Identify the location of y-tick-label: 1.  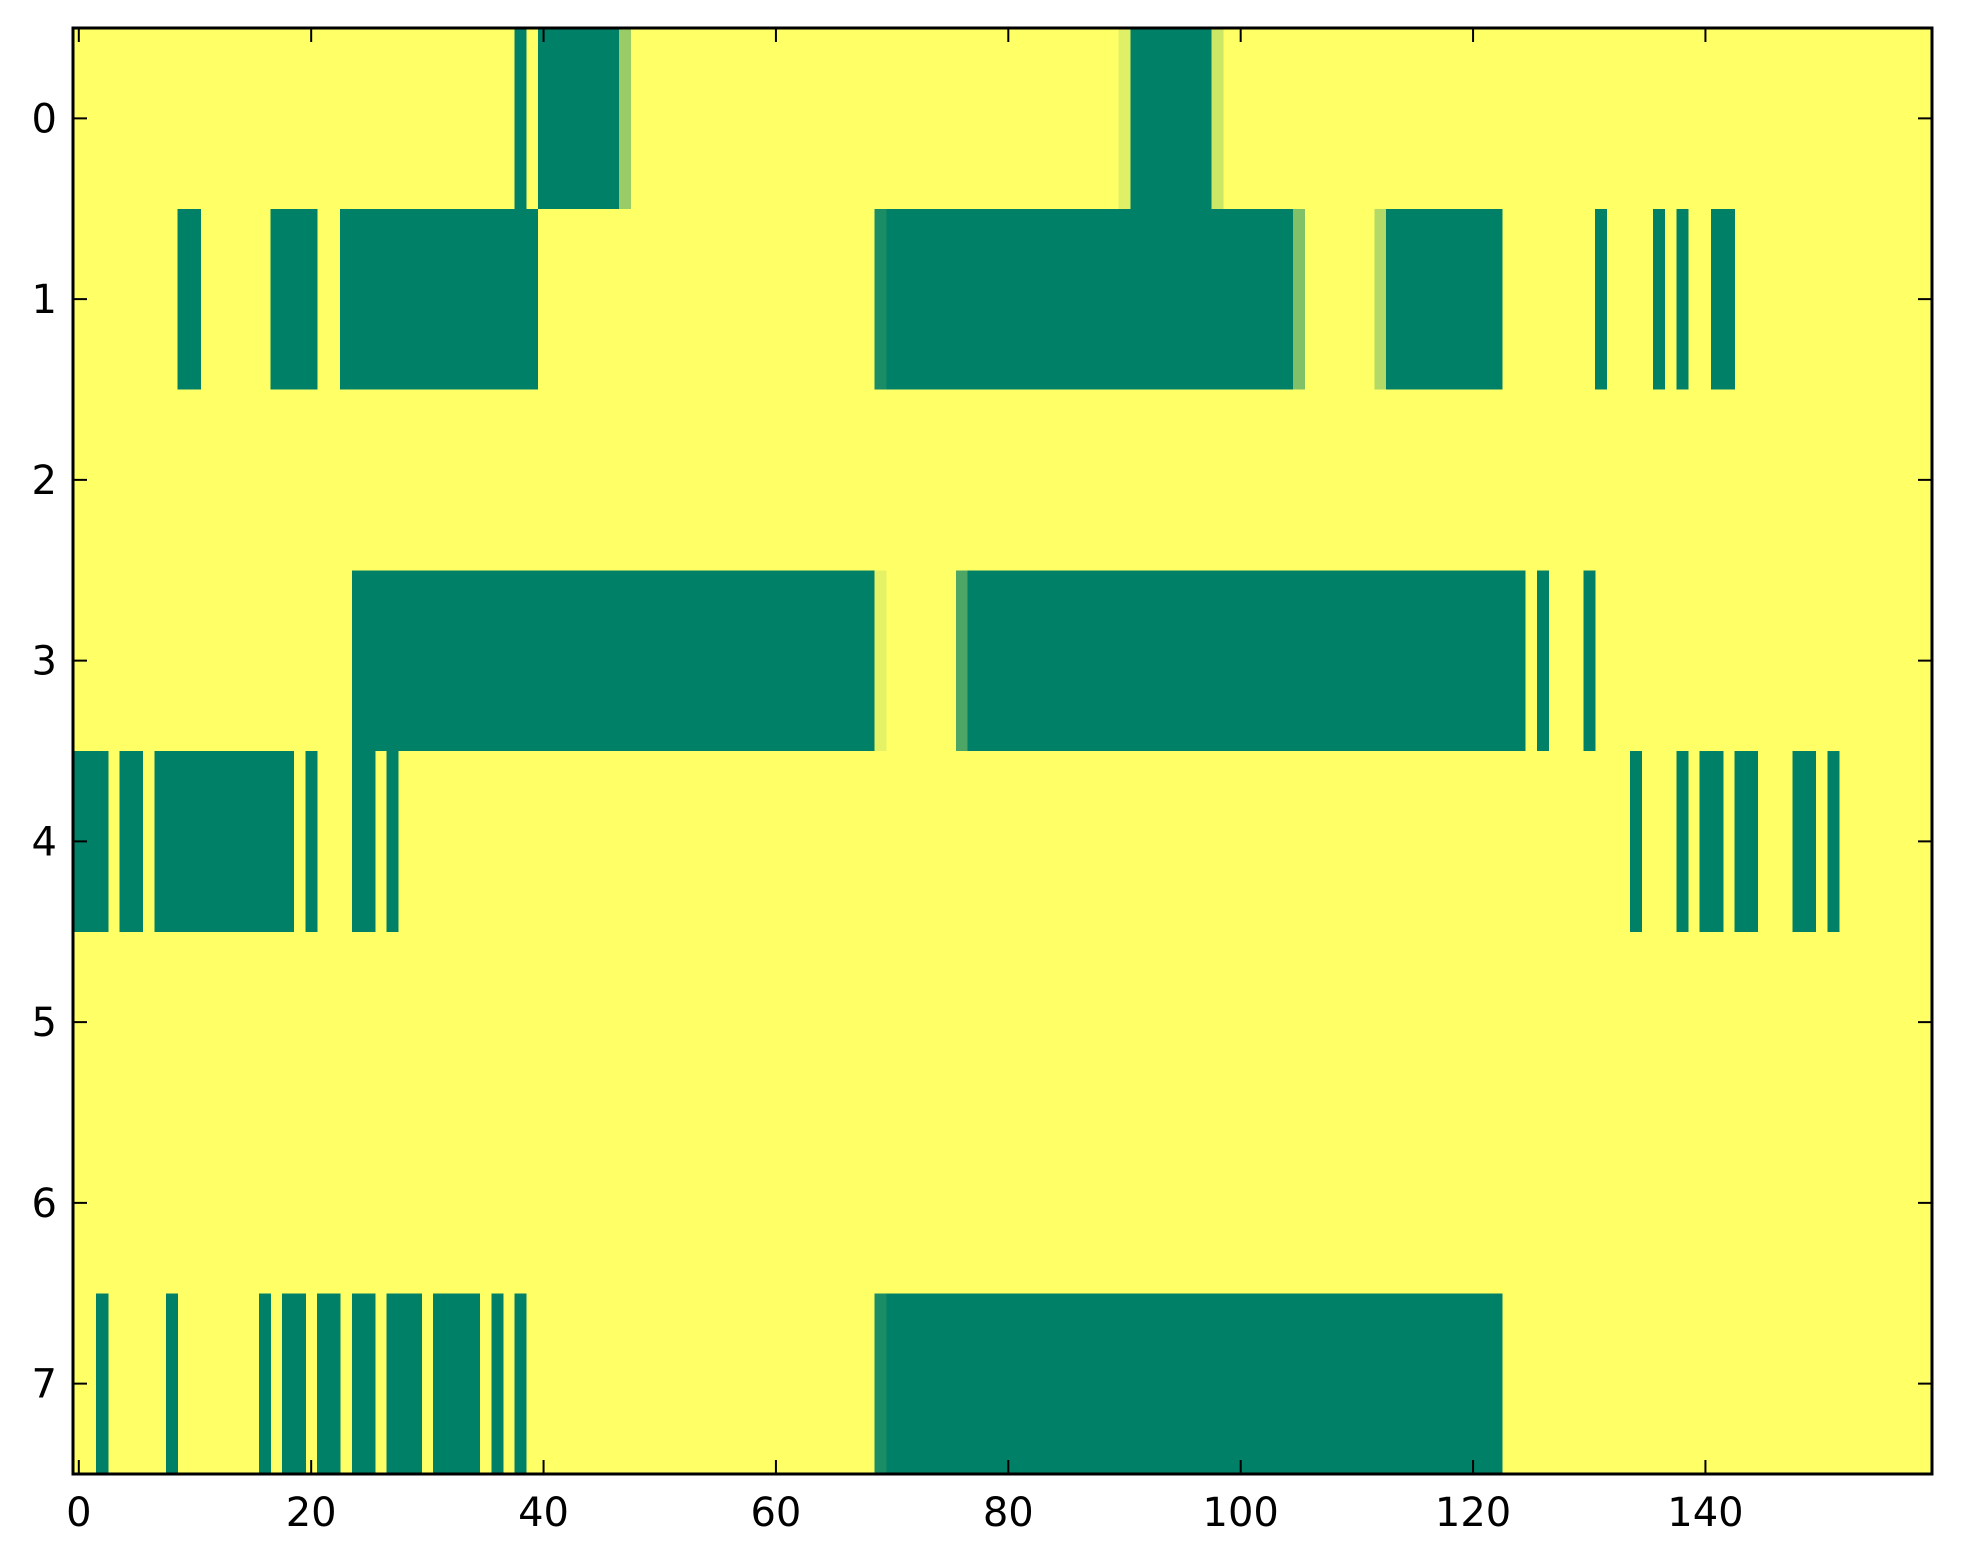
(44, 300).